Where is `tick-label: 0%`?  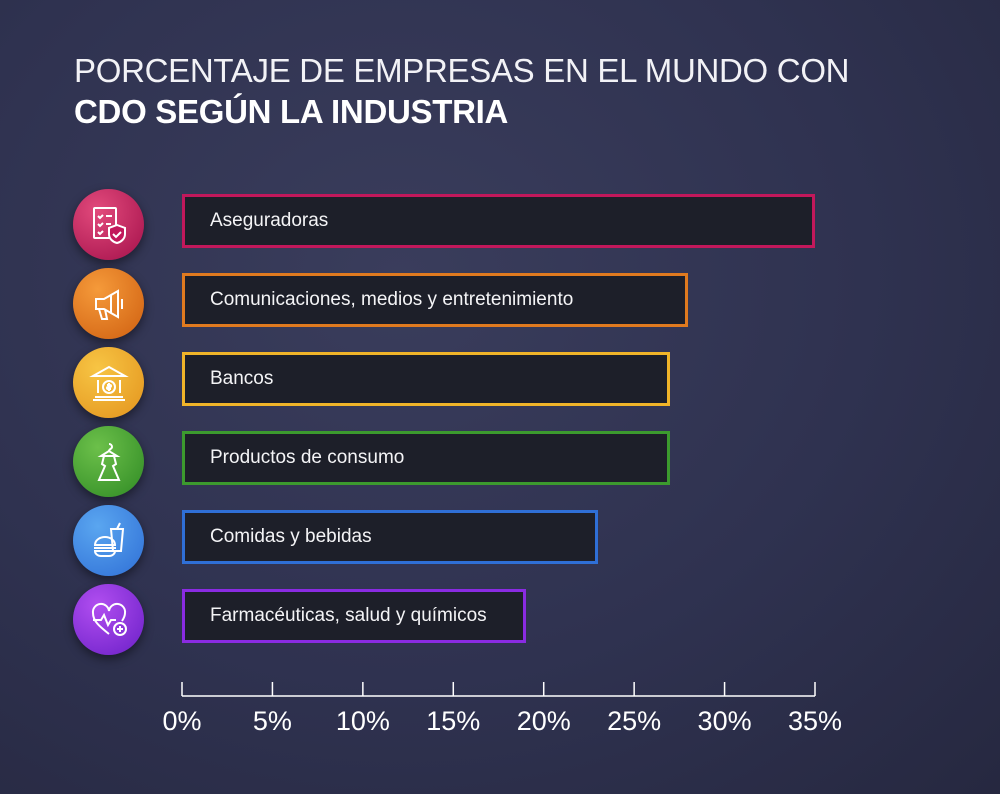
tick-label: 0% is located at coordinates (181, 721).